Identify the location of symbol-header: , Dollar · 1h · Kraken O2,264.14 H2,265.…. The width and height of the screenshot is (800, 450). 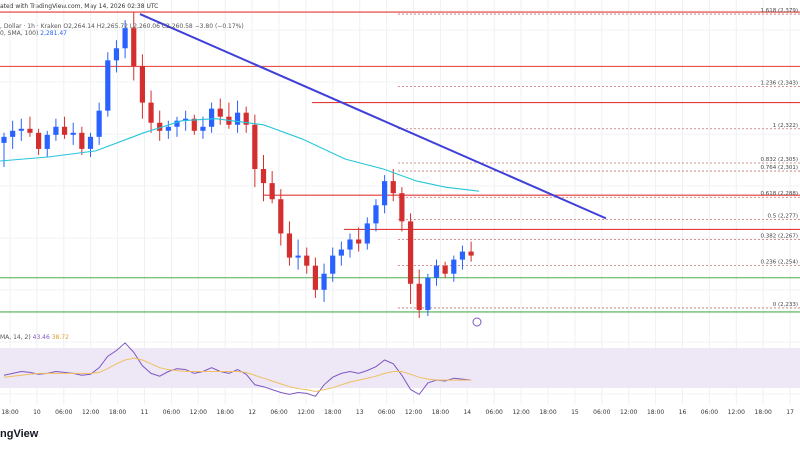
(122, 30).